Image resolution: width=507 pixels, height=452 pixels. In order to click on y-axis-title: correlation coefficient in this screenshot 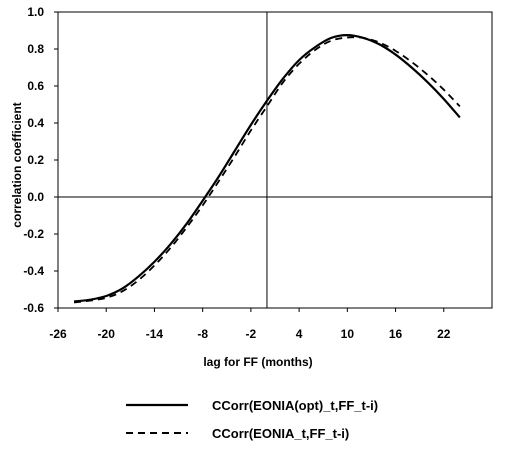, I will do `click(17, 164)`.